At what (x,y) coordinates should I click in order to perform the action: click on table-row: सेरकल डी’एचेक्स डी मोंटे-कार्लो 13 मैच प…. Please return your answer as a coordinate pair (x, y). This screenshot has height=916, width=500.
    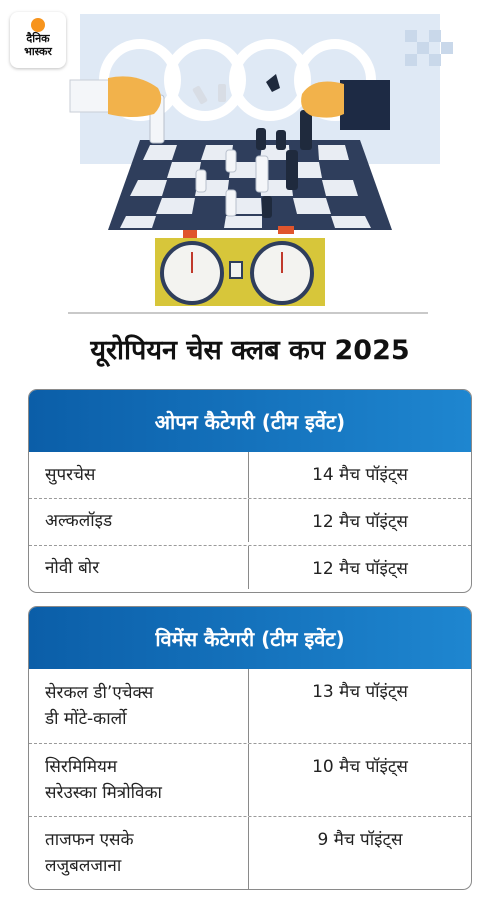
    Looking at the image, I should click on (250, 706).